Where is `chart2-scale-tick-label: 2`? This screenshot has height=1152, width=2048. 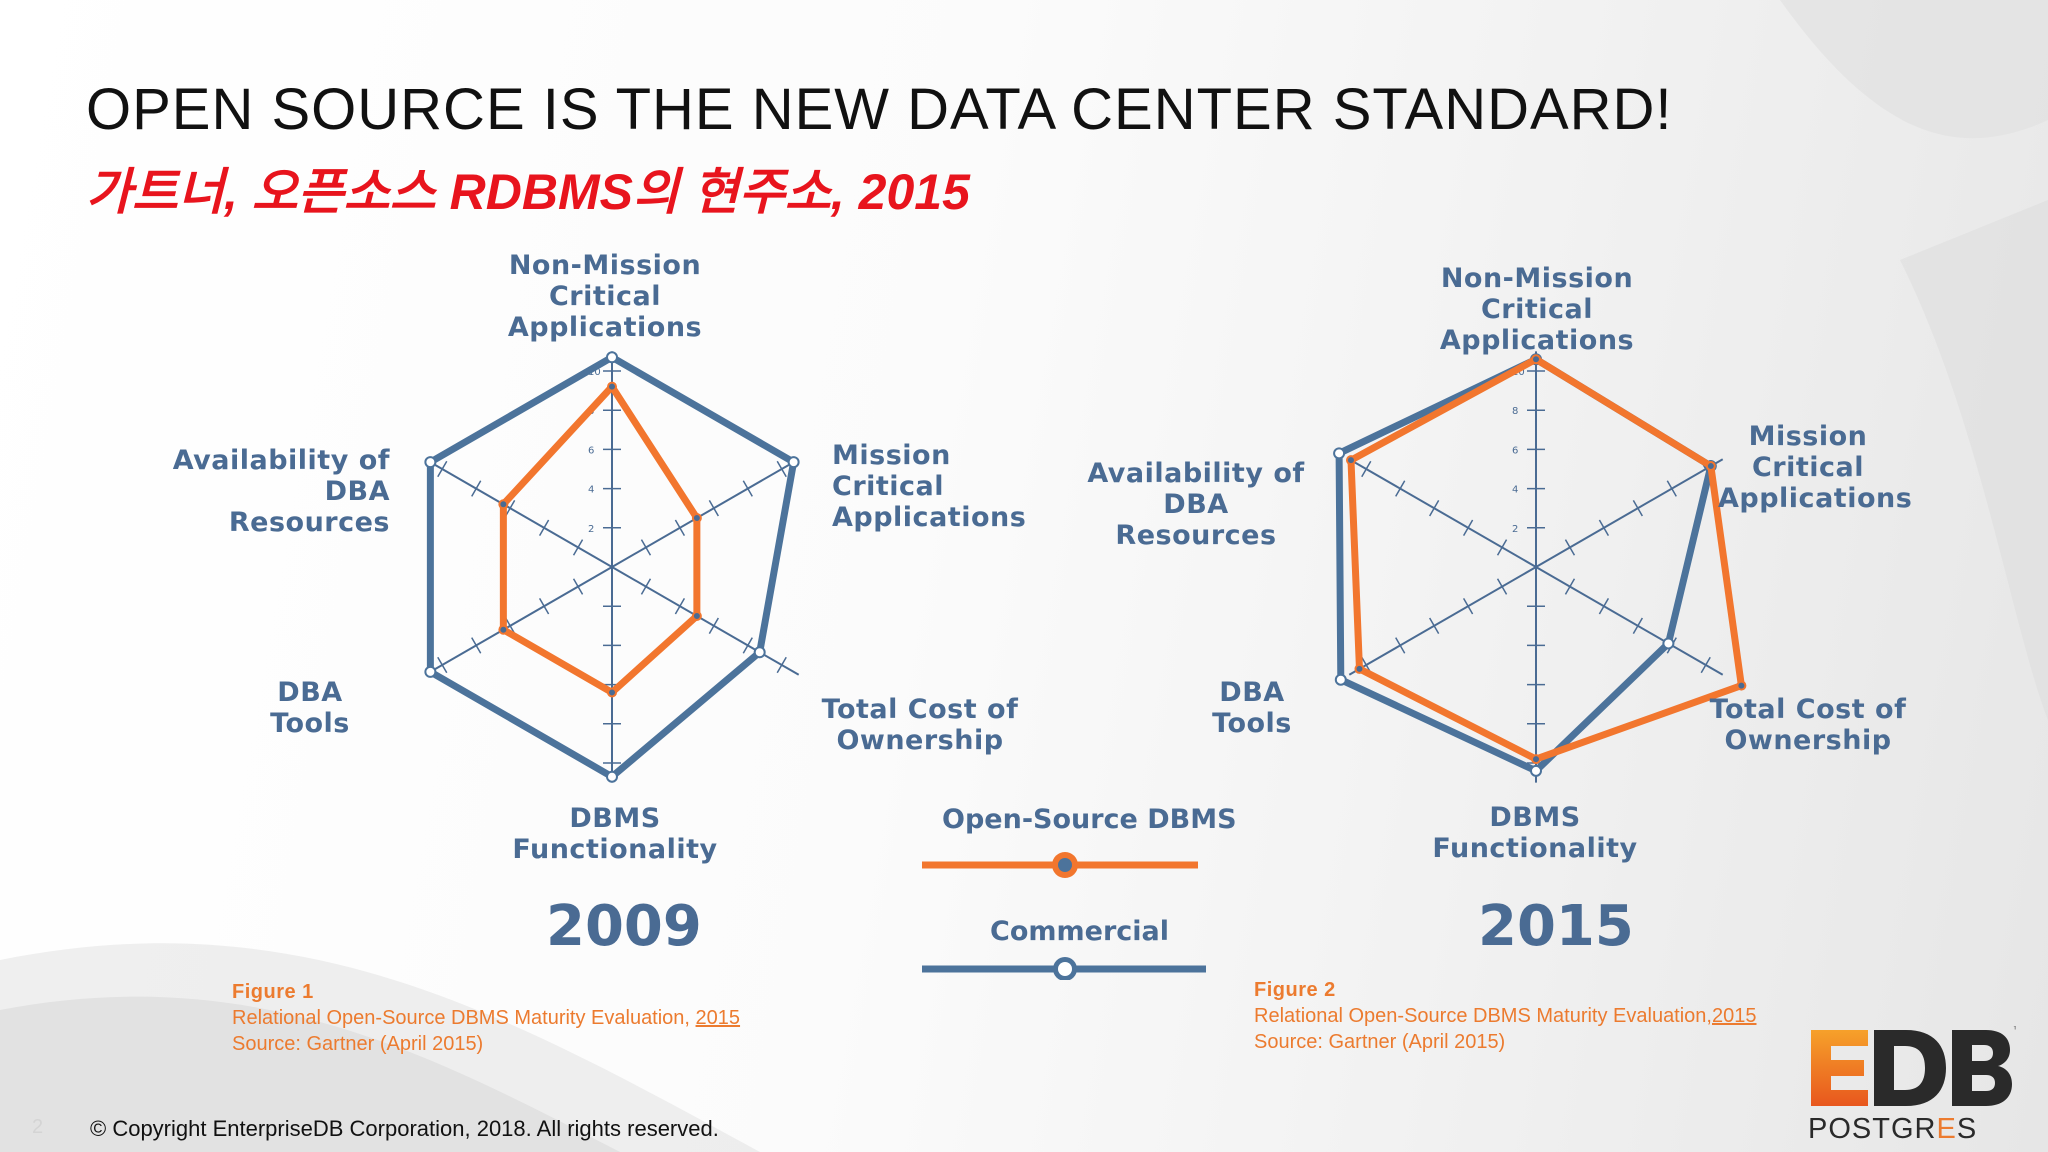
chart2-scale-tick-label: 2 is located at coordinates (1515, 529).